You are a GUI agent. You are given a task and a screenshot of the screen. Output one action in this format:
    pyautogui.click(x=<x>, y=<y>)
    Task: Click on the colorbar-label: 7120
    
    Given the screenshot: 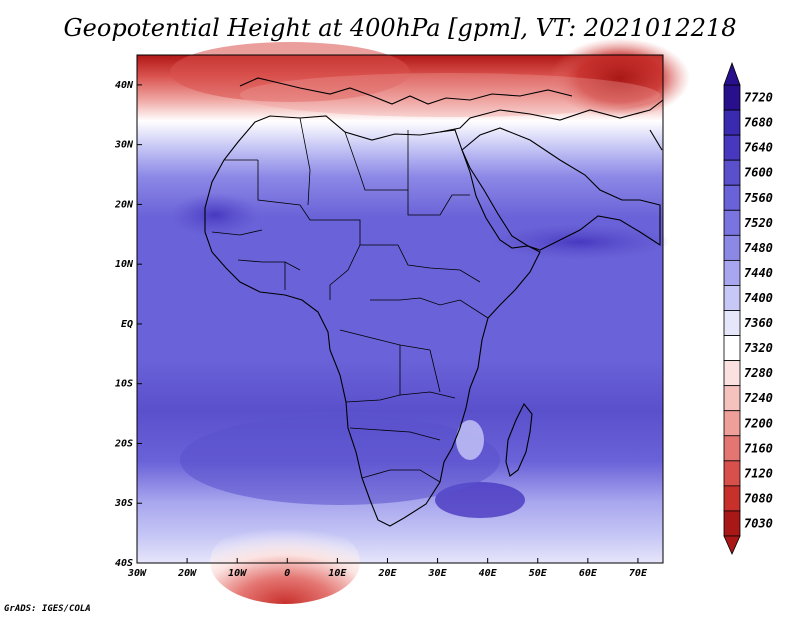 What is the action you would take?
    pyautogui.click(x=758, y=473)
    